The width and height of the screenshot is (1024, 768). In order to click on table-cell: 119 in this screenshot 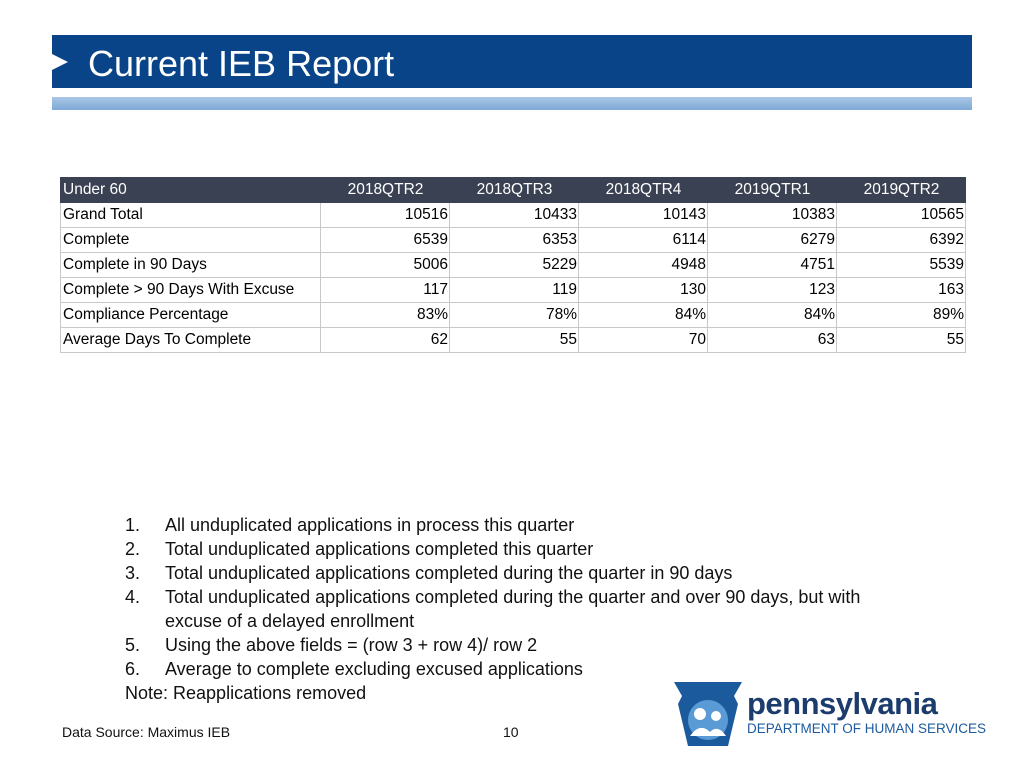, I will do `click(514, 290)`.